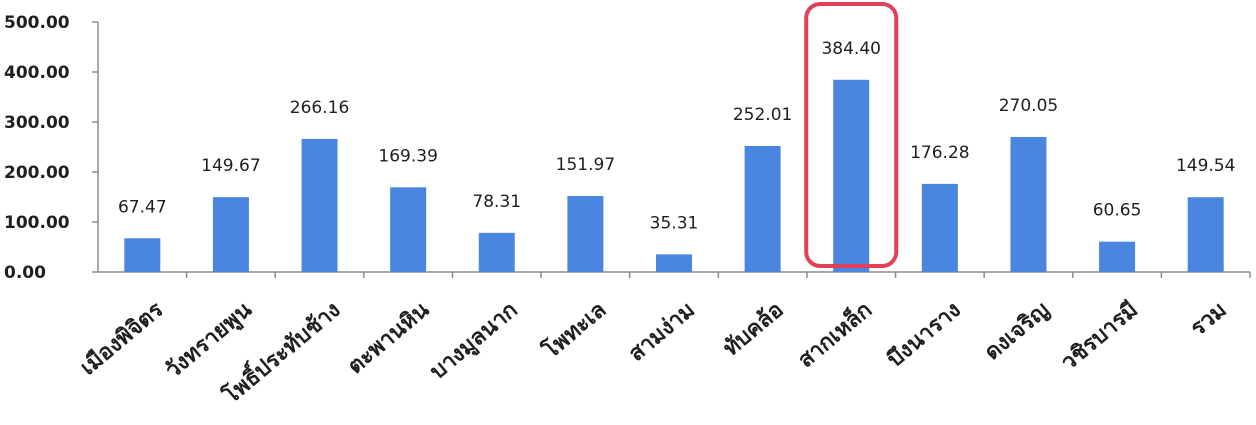 The image size is (1256, 425). I want to click on x-tick-label: ทับคล้อ, so click(754, 329).